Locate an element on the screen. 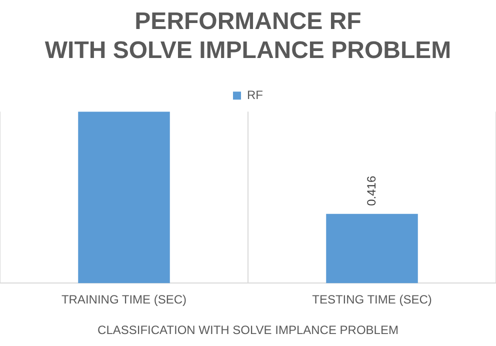  chart-title: PERFORMANCE RF WITH SOLVE IMPLANCE PROBLEM is located at coordinates (248, 36).